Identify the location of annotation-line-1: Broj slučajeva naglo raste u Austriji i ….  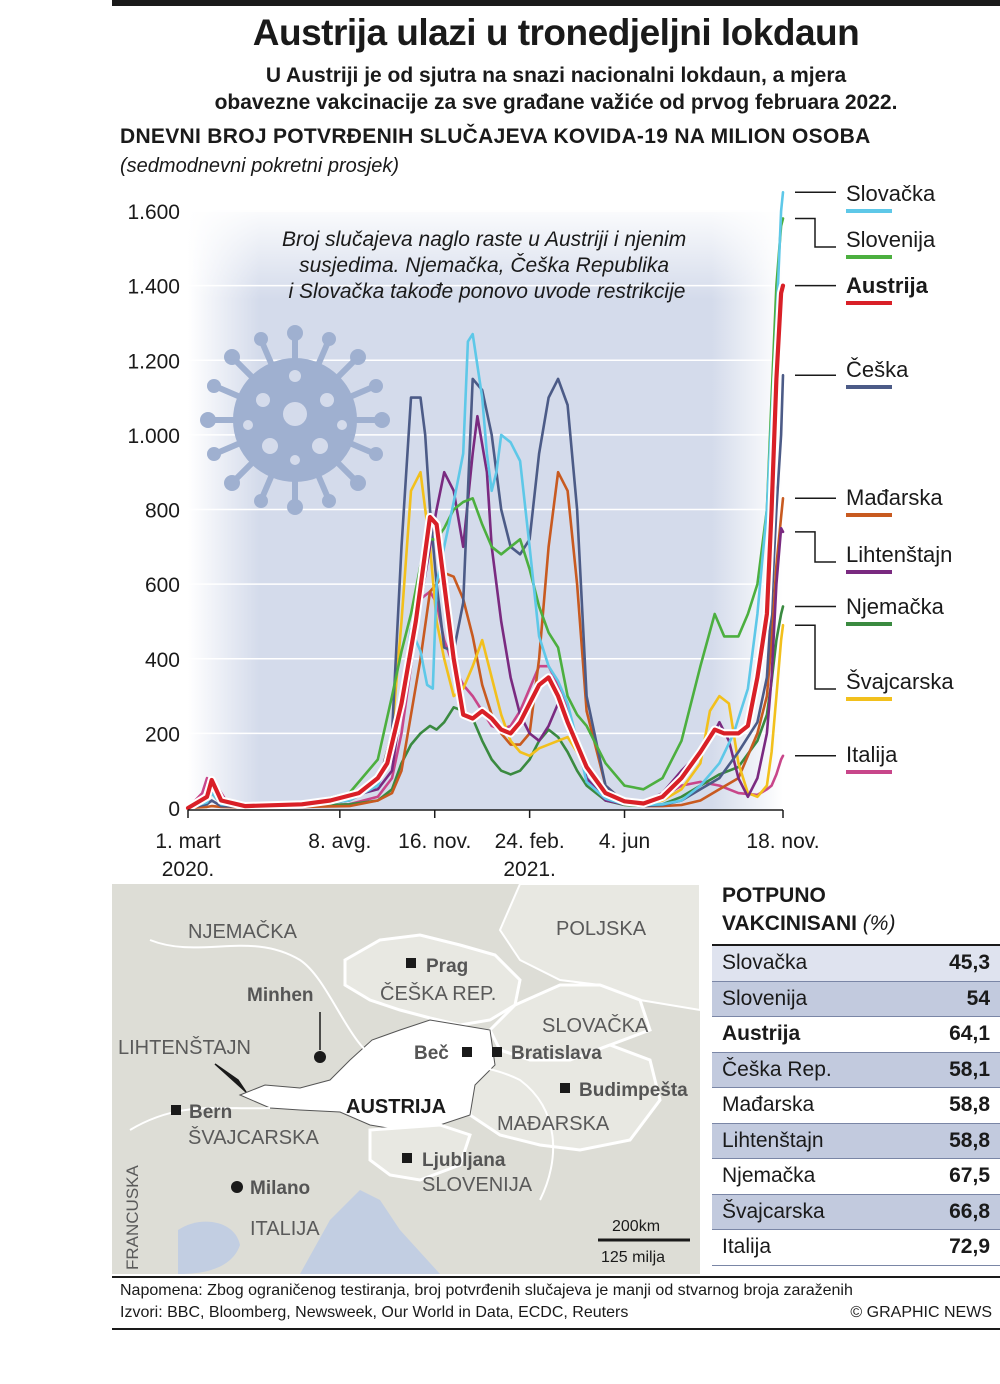
(484, 239).